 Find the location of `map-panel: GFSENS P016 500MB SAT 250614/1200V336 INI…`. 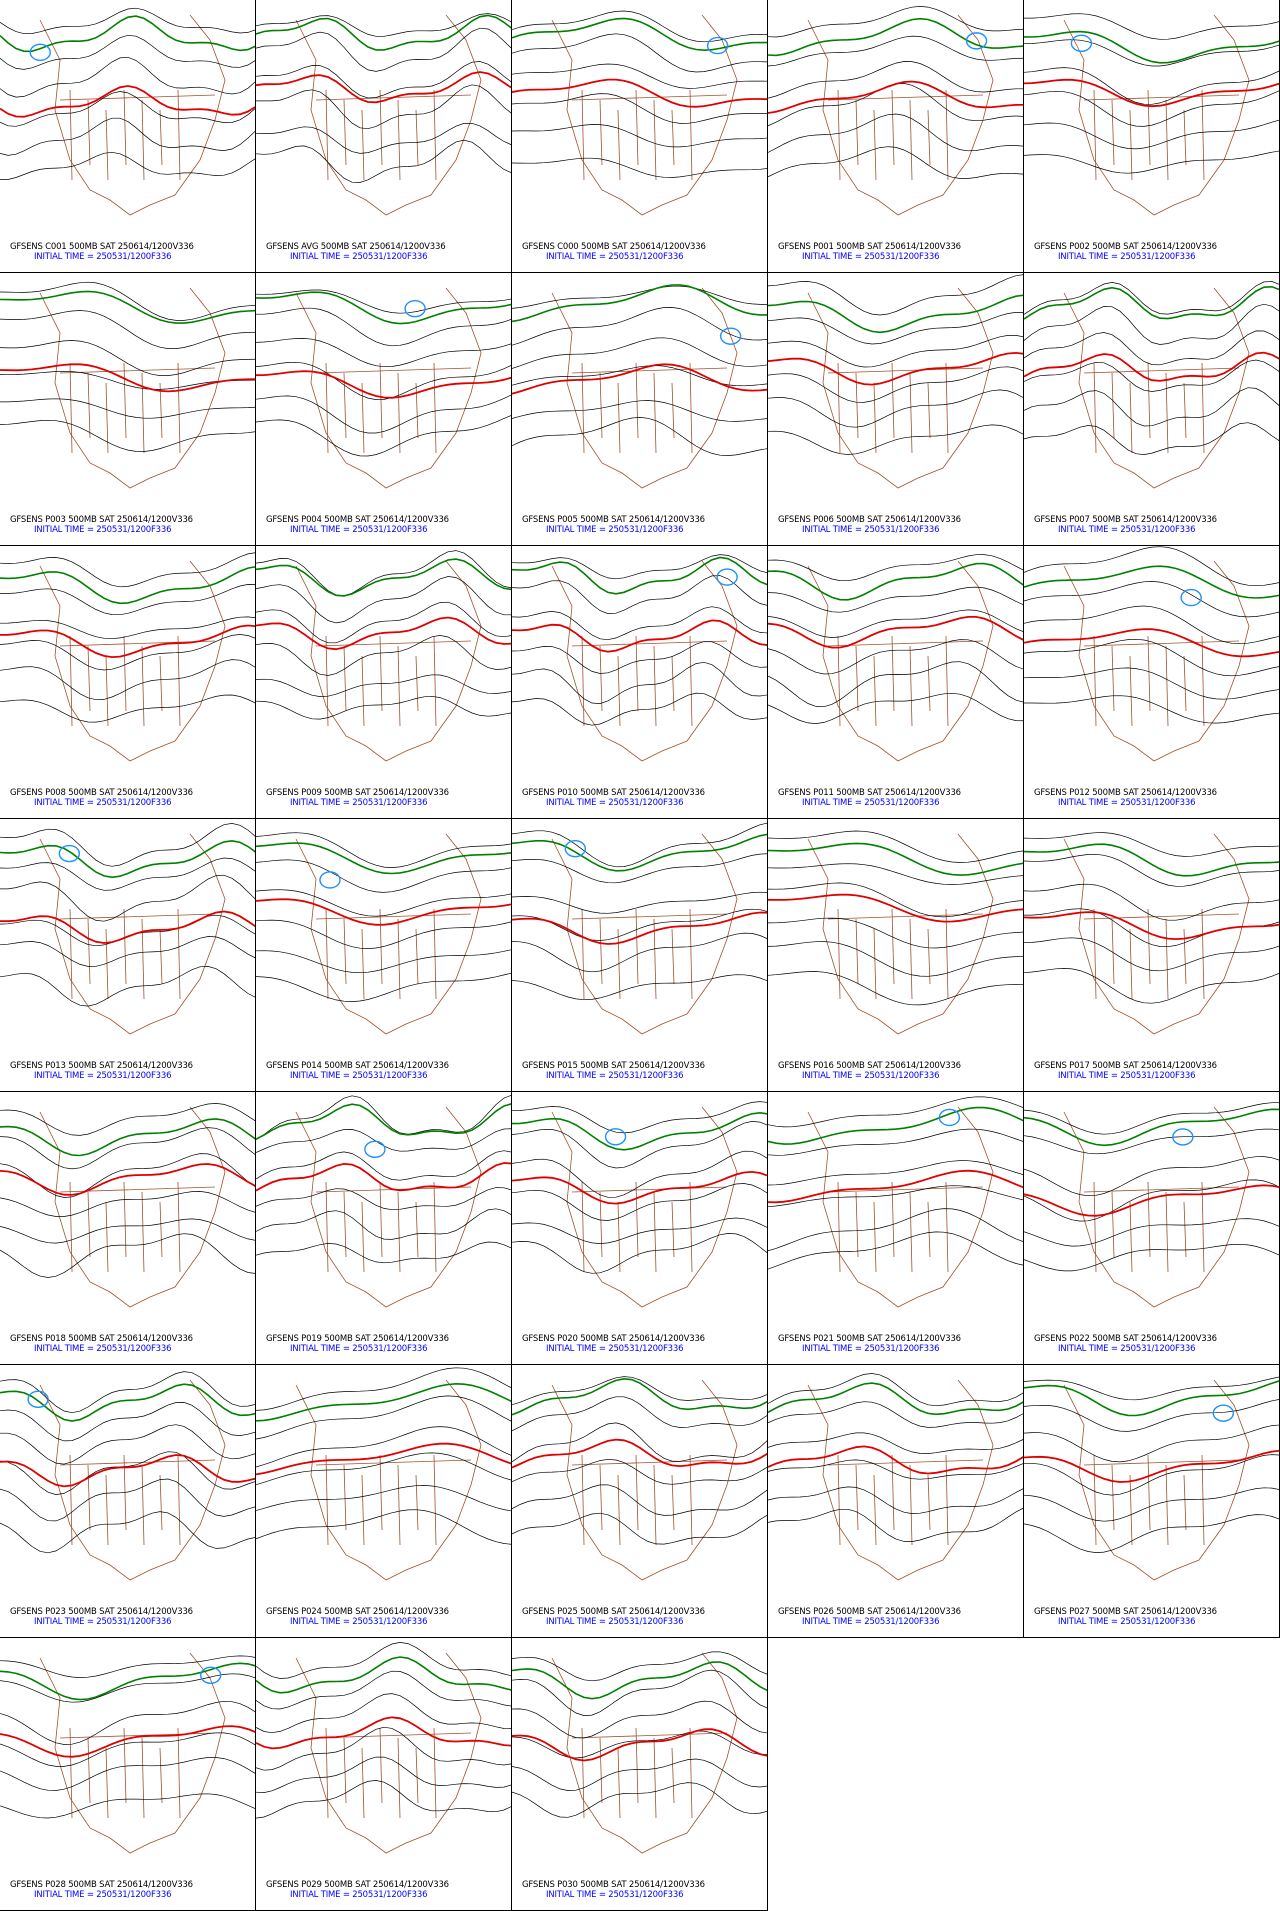

map-panel: GFSENS P016 500MB SAT 250614/1200V336 INI… is located at coordinates (896, 955).